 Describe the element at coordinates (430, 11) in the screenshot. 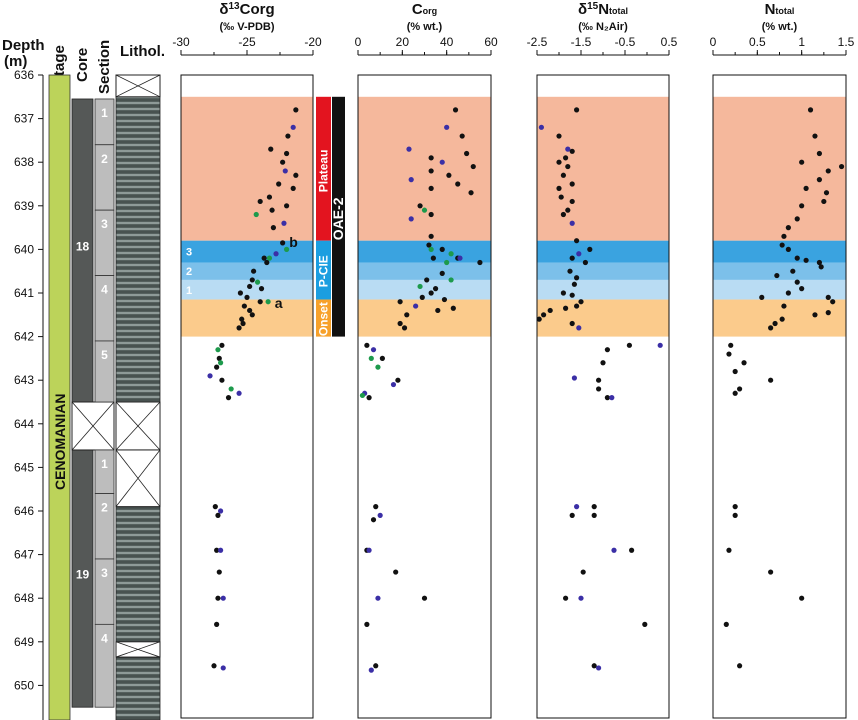

I see `title-sub: org` at that location.